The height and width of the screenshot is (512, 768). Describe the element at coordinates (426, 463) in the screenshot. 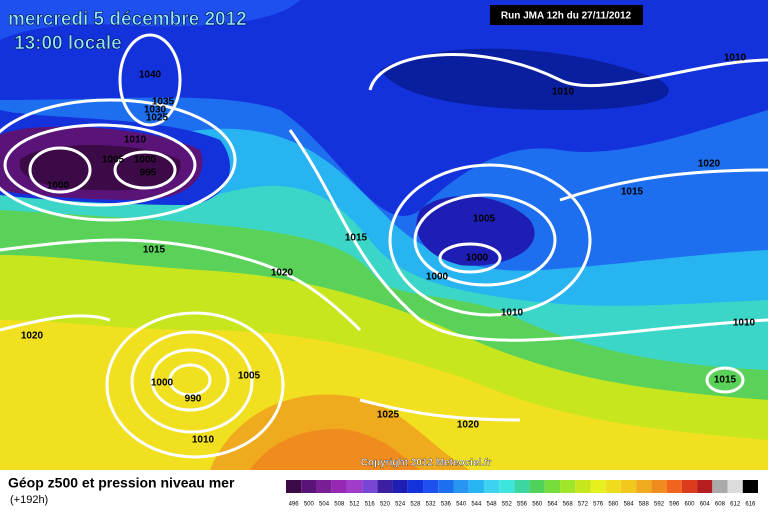

I see `copyright: Copyright 2012 Meteociel.fr` at that location.